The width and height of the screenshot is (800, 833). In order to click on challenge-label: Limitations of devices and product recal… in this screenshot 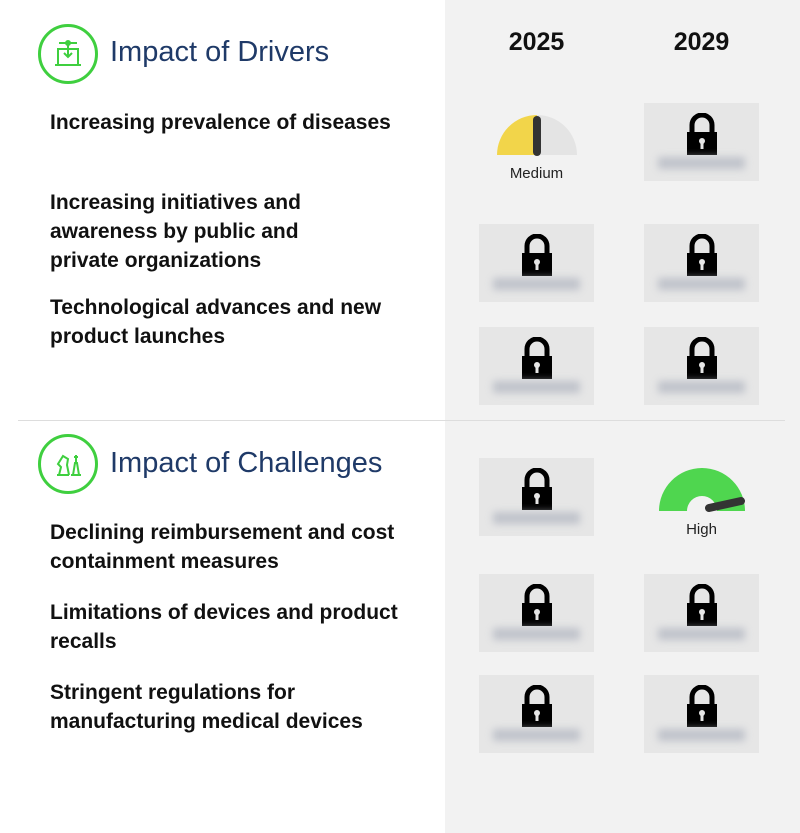, I will do `click(224, 627)`.